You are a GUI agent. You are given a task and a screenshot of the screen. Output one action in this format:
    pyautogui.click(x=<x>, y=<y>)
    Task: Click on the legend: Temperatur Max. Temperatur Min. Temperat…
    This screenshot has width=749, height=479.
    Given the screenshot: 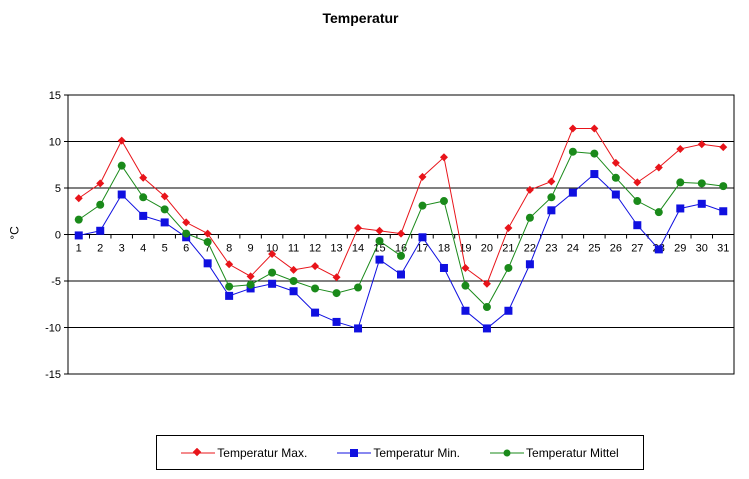 What is the action you would take?
    pyautogui.click(x=400, y=452)
    